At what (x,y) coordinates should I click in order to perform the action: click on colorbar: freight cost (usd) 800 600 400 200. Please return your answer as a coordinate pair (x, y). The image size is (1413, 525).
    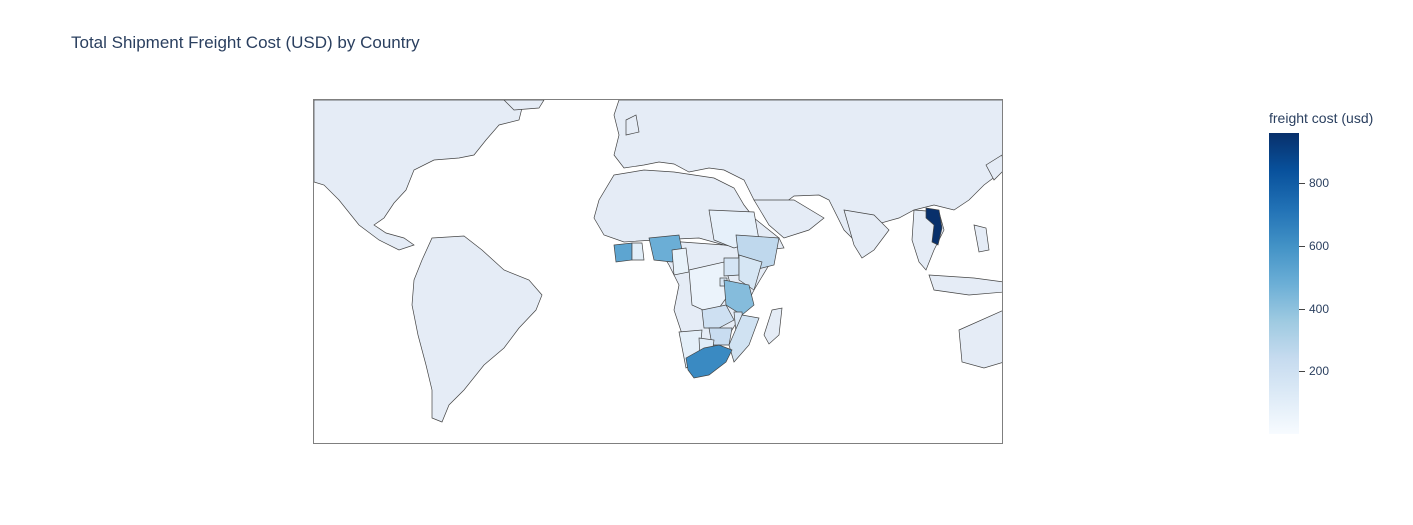
    Looking at the image, I should click on (1339, 275).